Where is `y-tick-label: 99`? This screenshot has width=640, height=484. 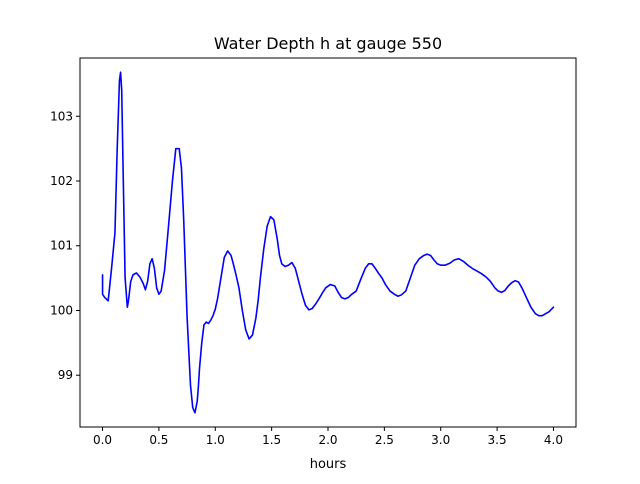
y-tick-label: 99 is located at coordinates (65, 375).